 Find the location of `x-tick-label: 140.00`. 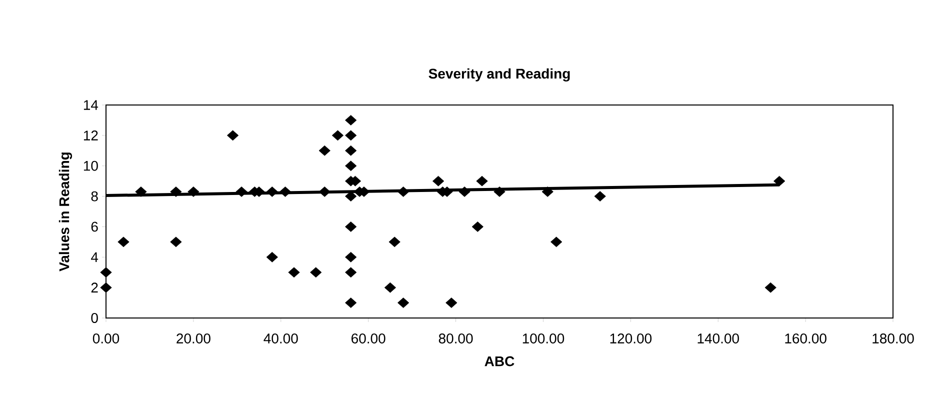

x-tick-label: 140.00 is located at coordinates (718, 339).